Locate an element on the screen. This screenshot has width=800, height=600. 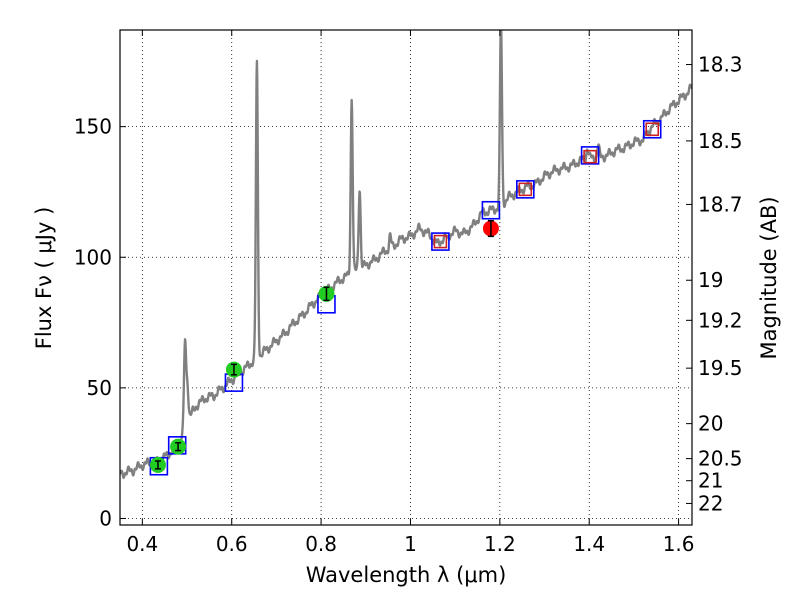
x-tick-label: 1.4 is located at coordinates (589, 544).